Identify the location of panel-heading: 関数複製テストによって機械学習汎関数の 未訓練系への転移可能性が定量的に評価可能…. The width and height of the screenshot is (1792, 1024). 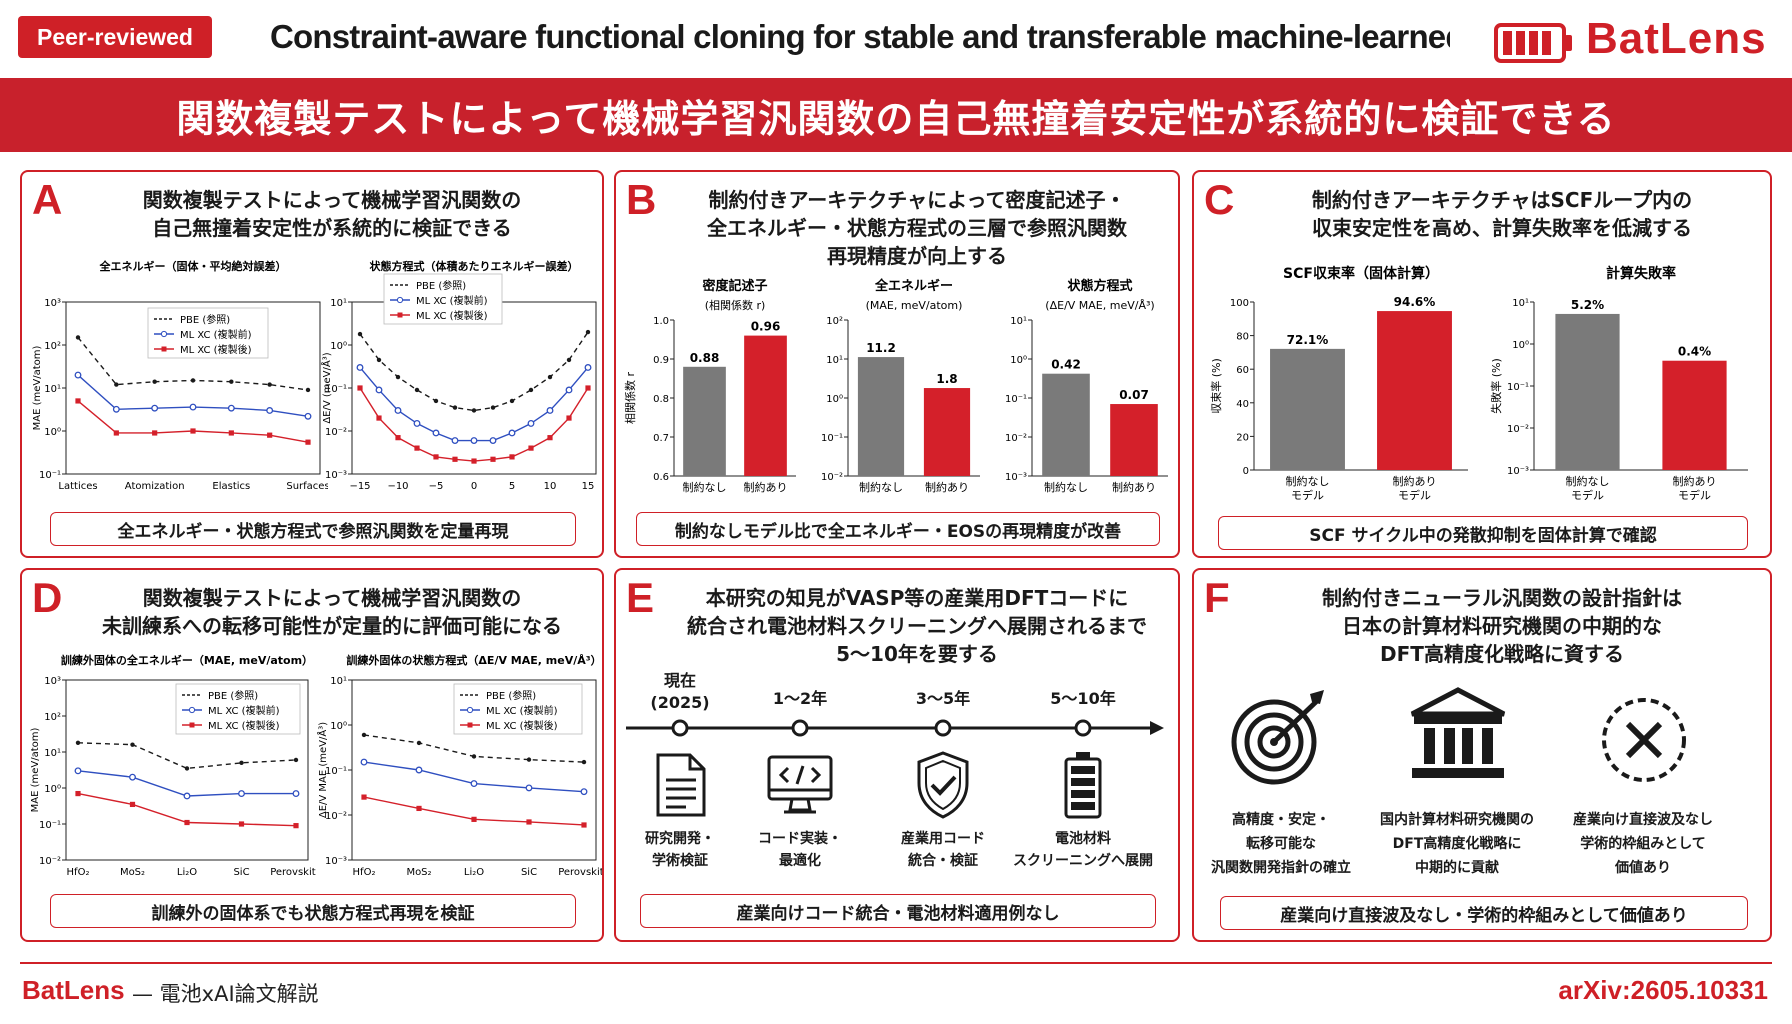
(332, 612).